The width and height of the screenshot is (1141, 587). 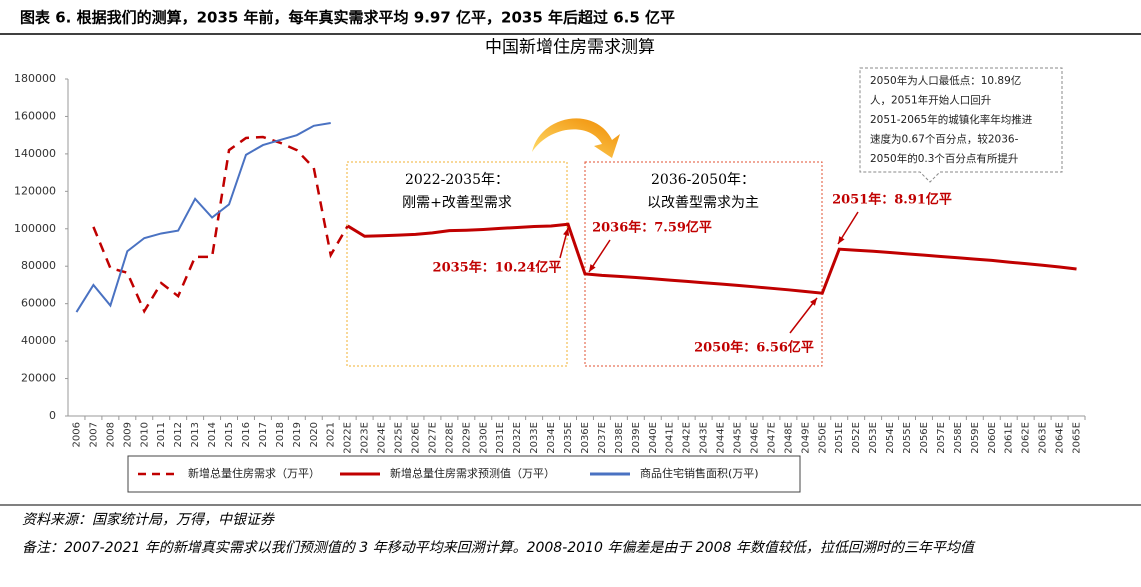 What do you see at coordinates (365, 438) in the screenshot?
I see `x-tick-label: 2023E` at bounding box center [365, 438].